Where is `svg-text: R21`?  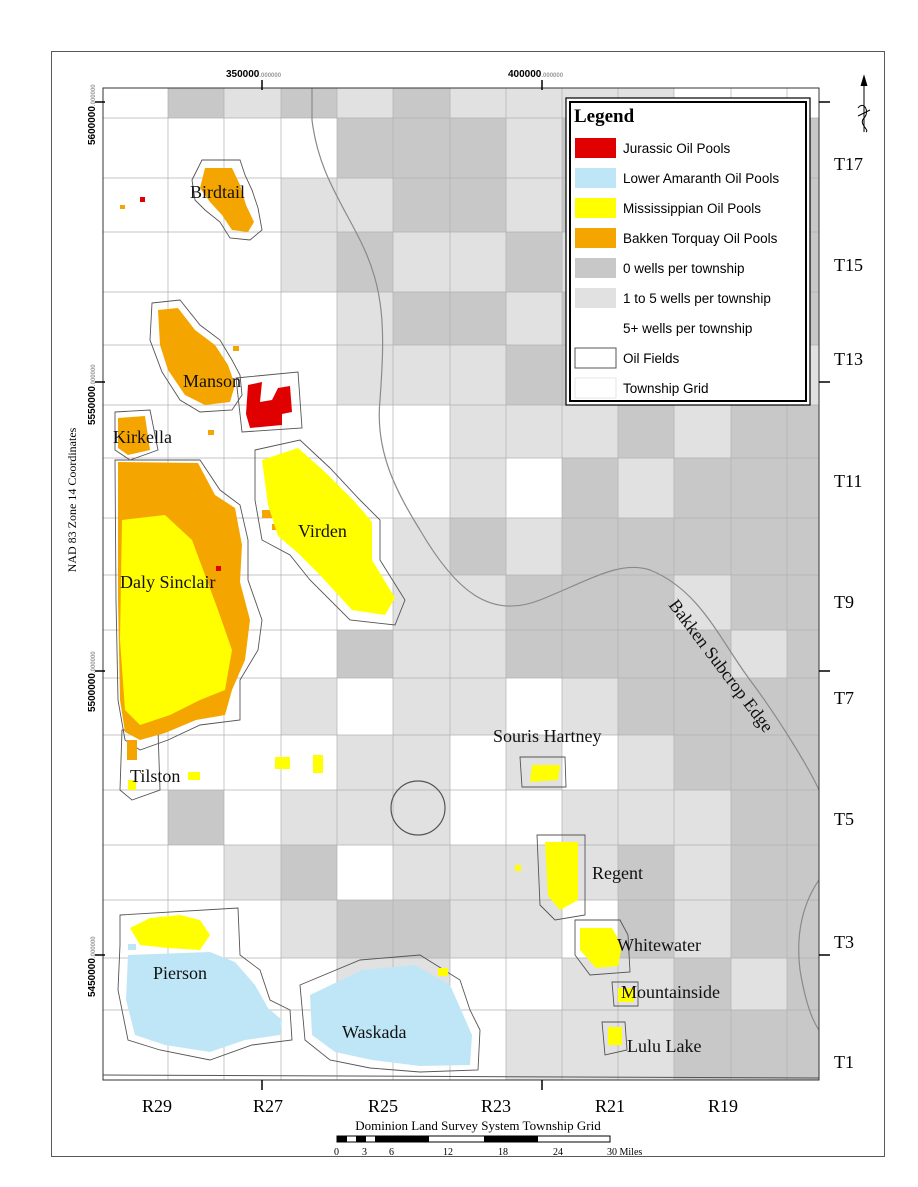
svg-text: R21 is located at coordinates (610, 1106).